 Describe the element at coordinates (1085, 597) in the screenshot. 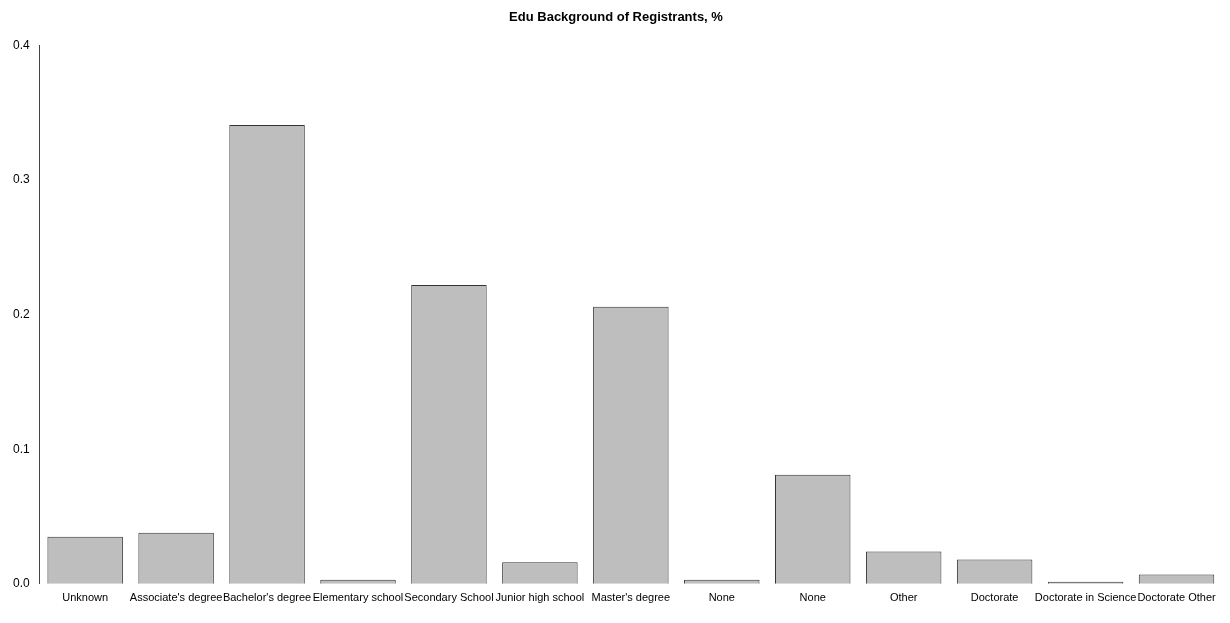

I see `x-tick-label: Doctorate in Science` at that location.